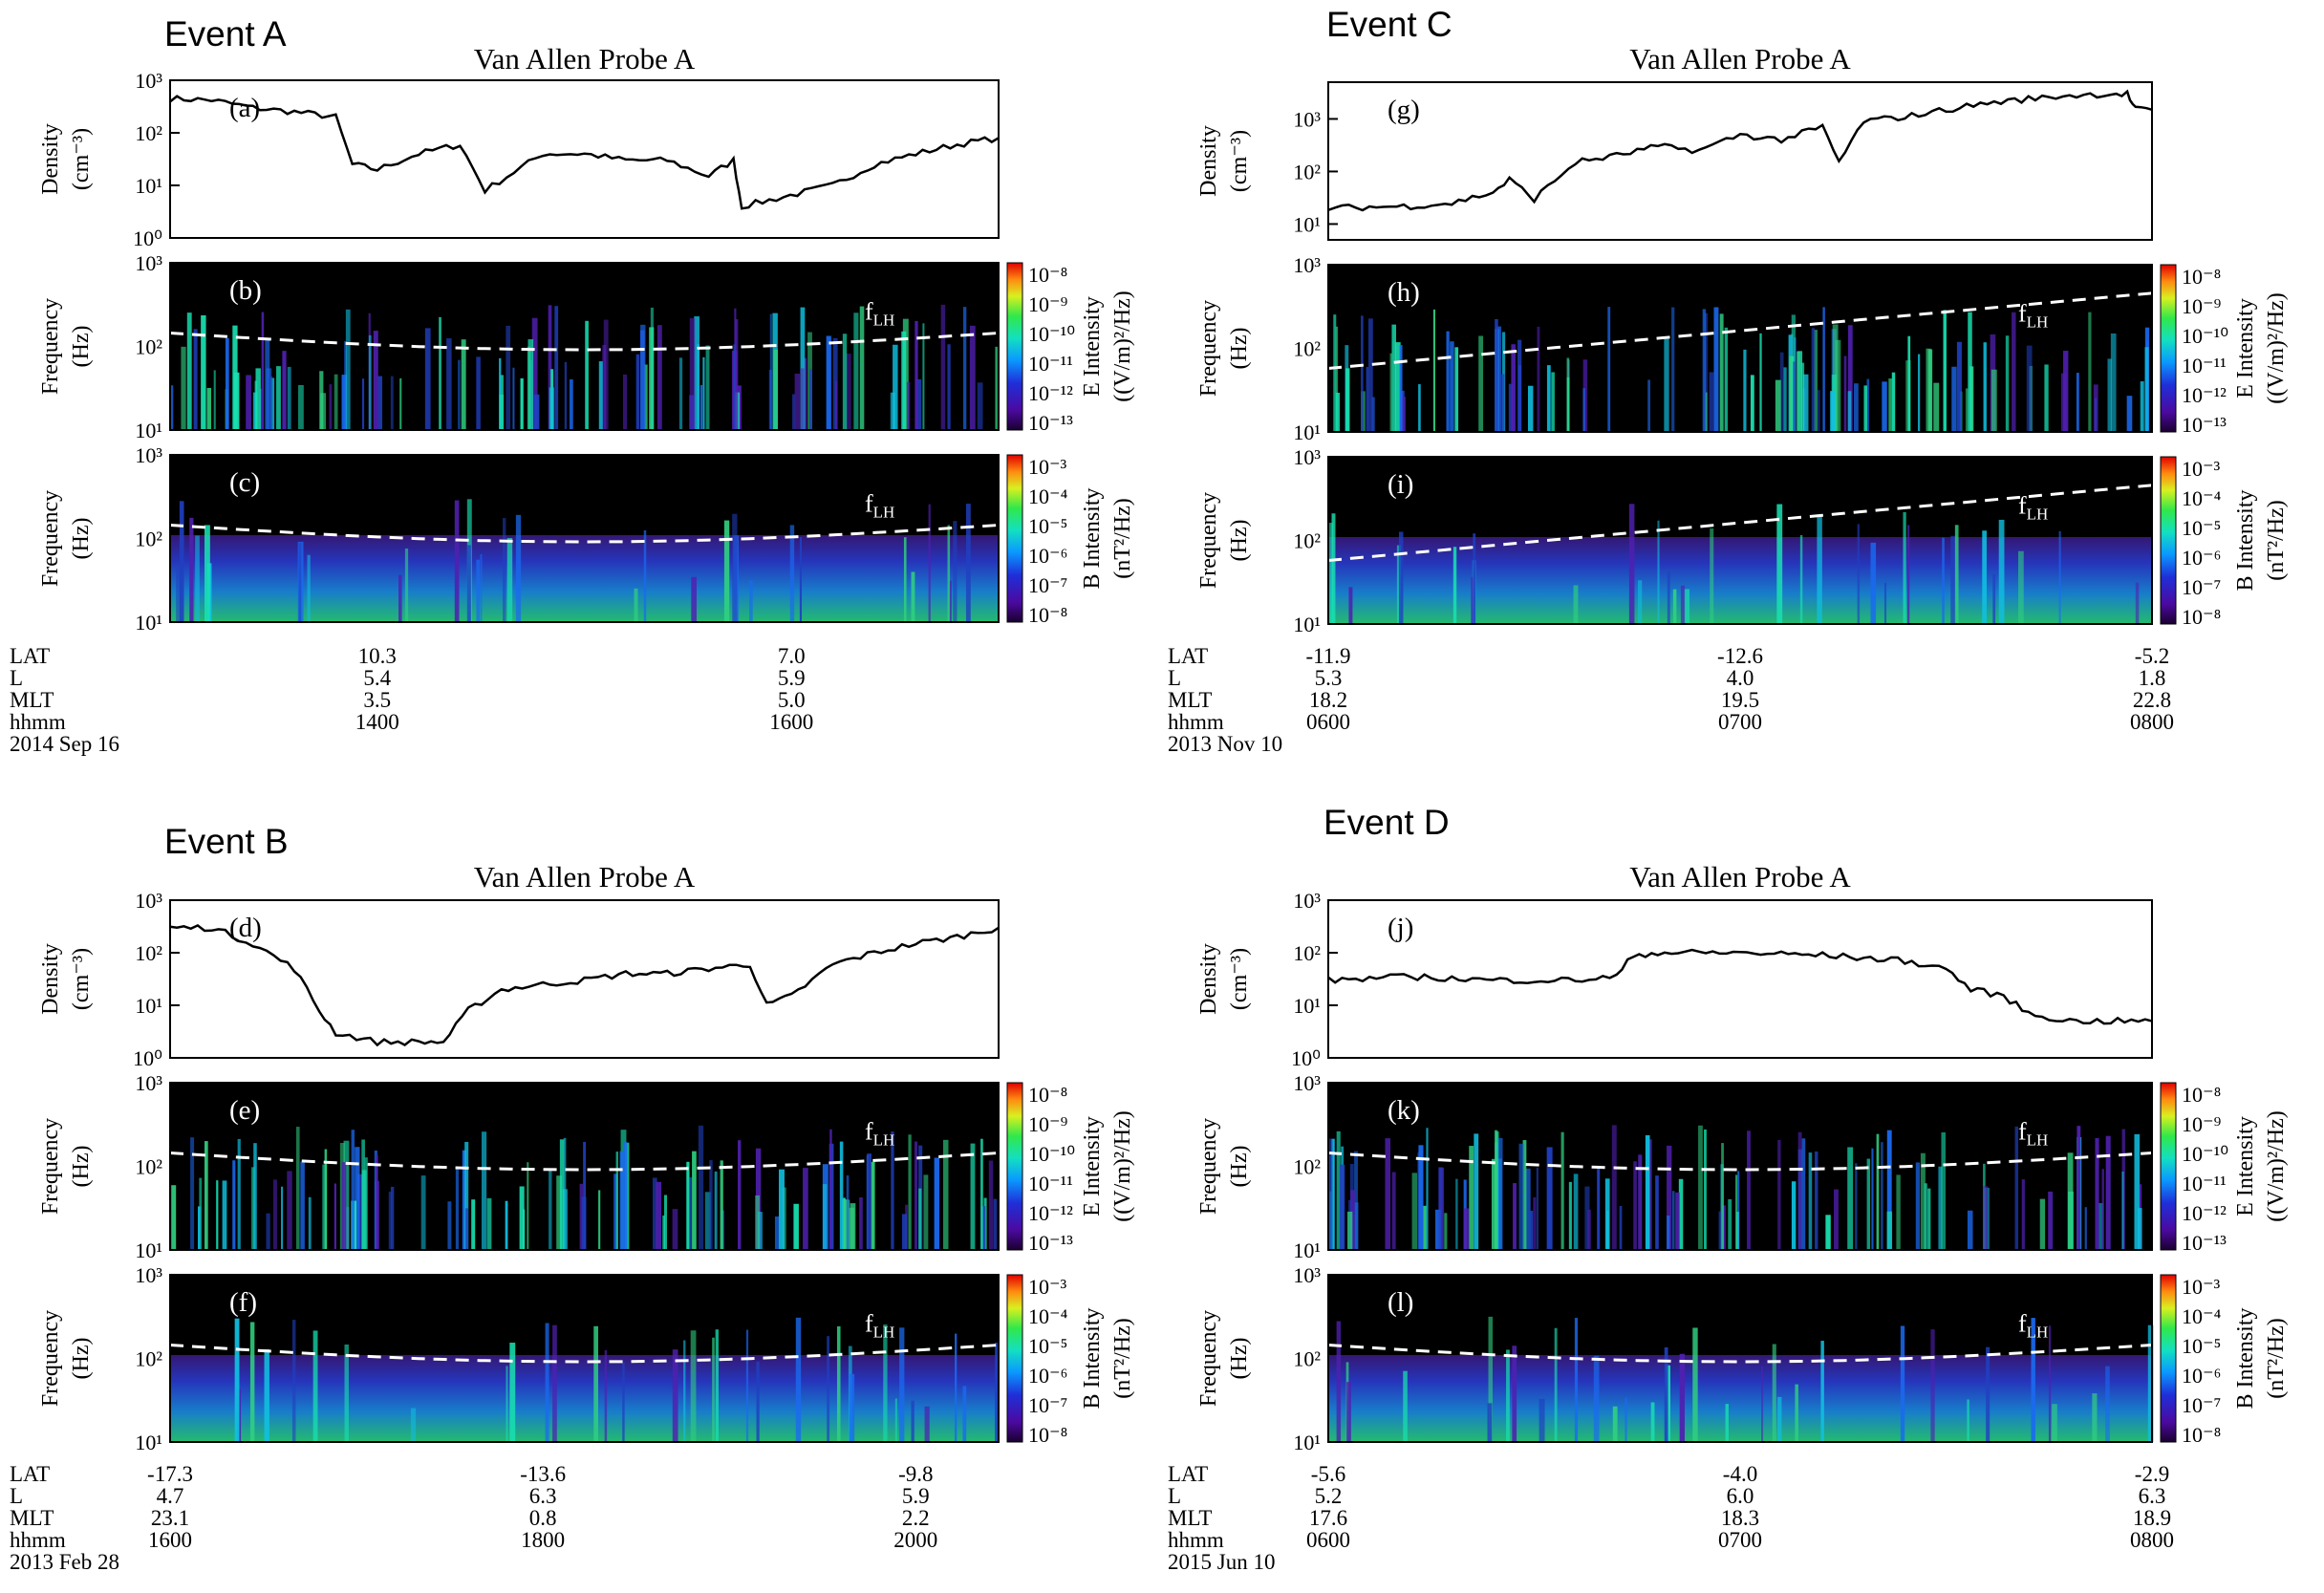  I want to click on flh-curve, so click(584, 1354).